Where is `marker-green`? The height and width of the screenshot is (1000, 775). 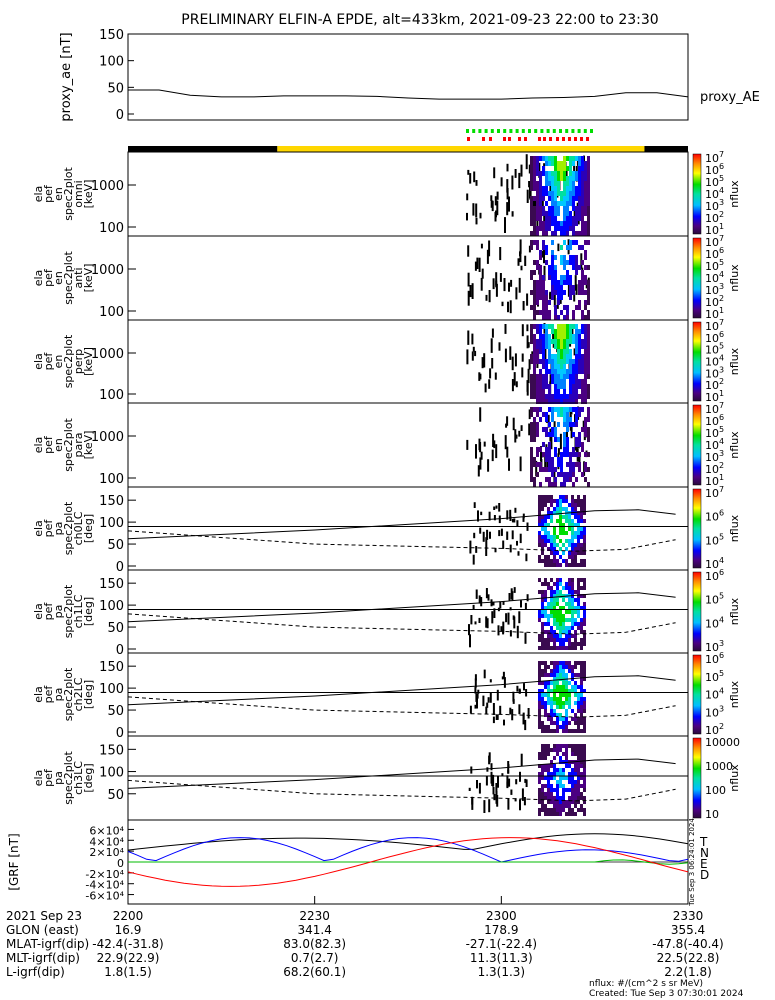 marker-green is located at coordinates (591, 131).